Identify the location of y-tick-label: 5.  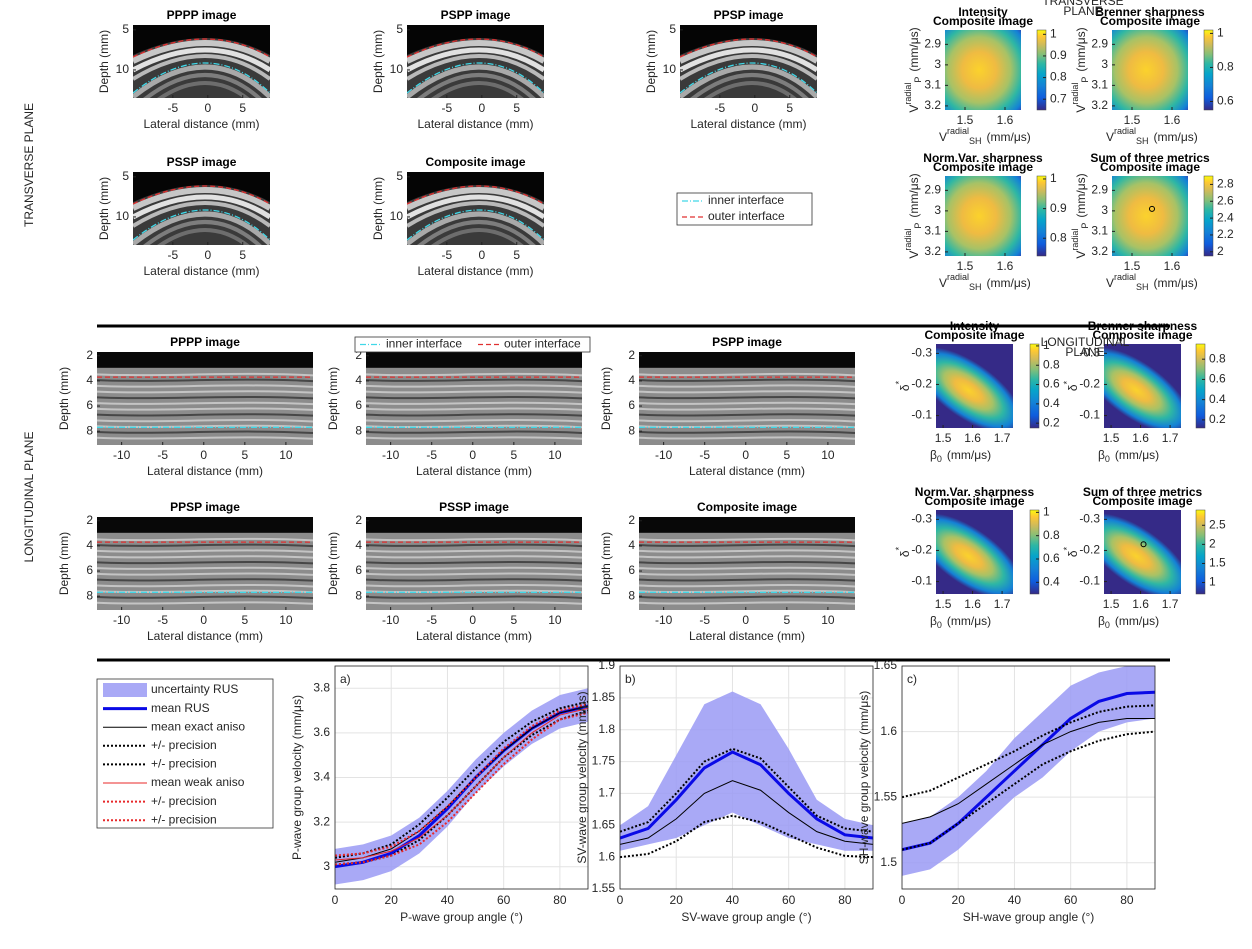
(125, 29).